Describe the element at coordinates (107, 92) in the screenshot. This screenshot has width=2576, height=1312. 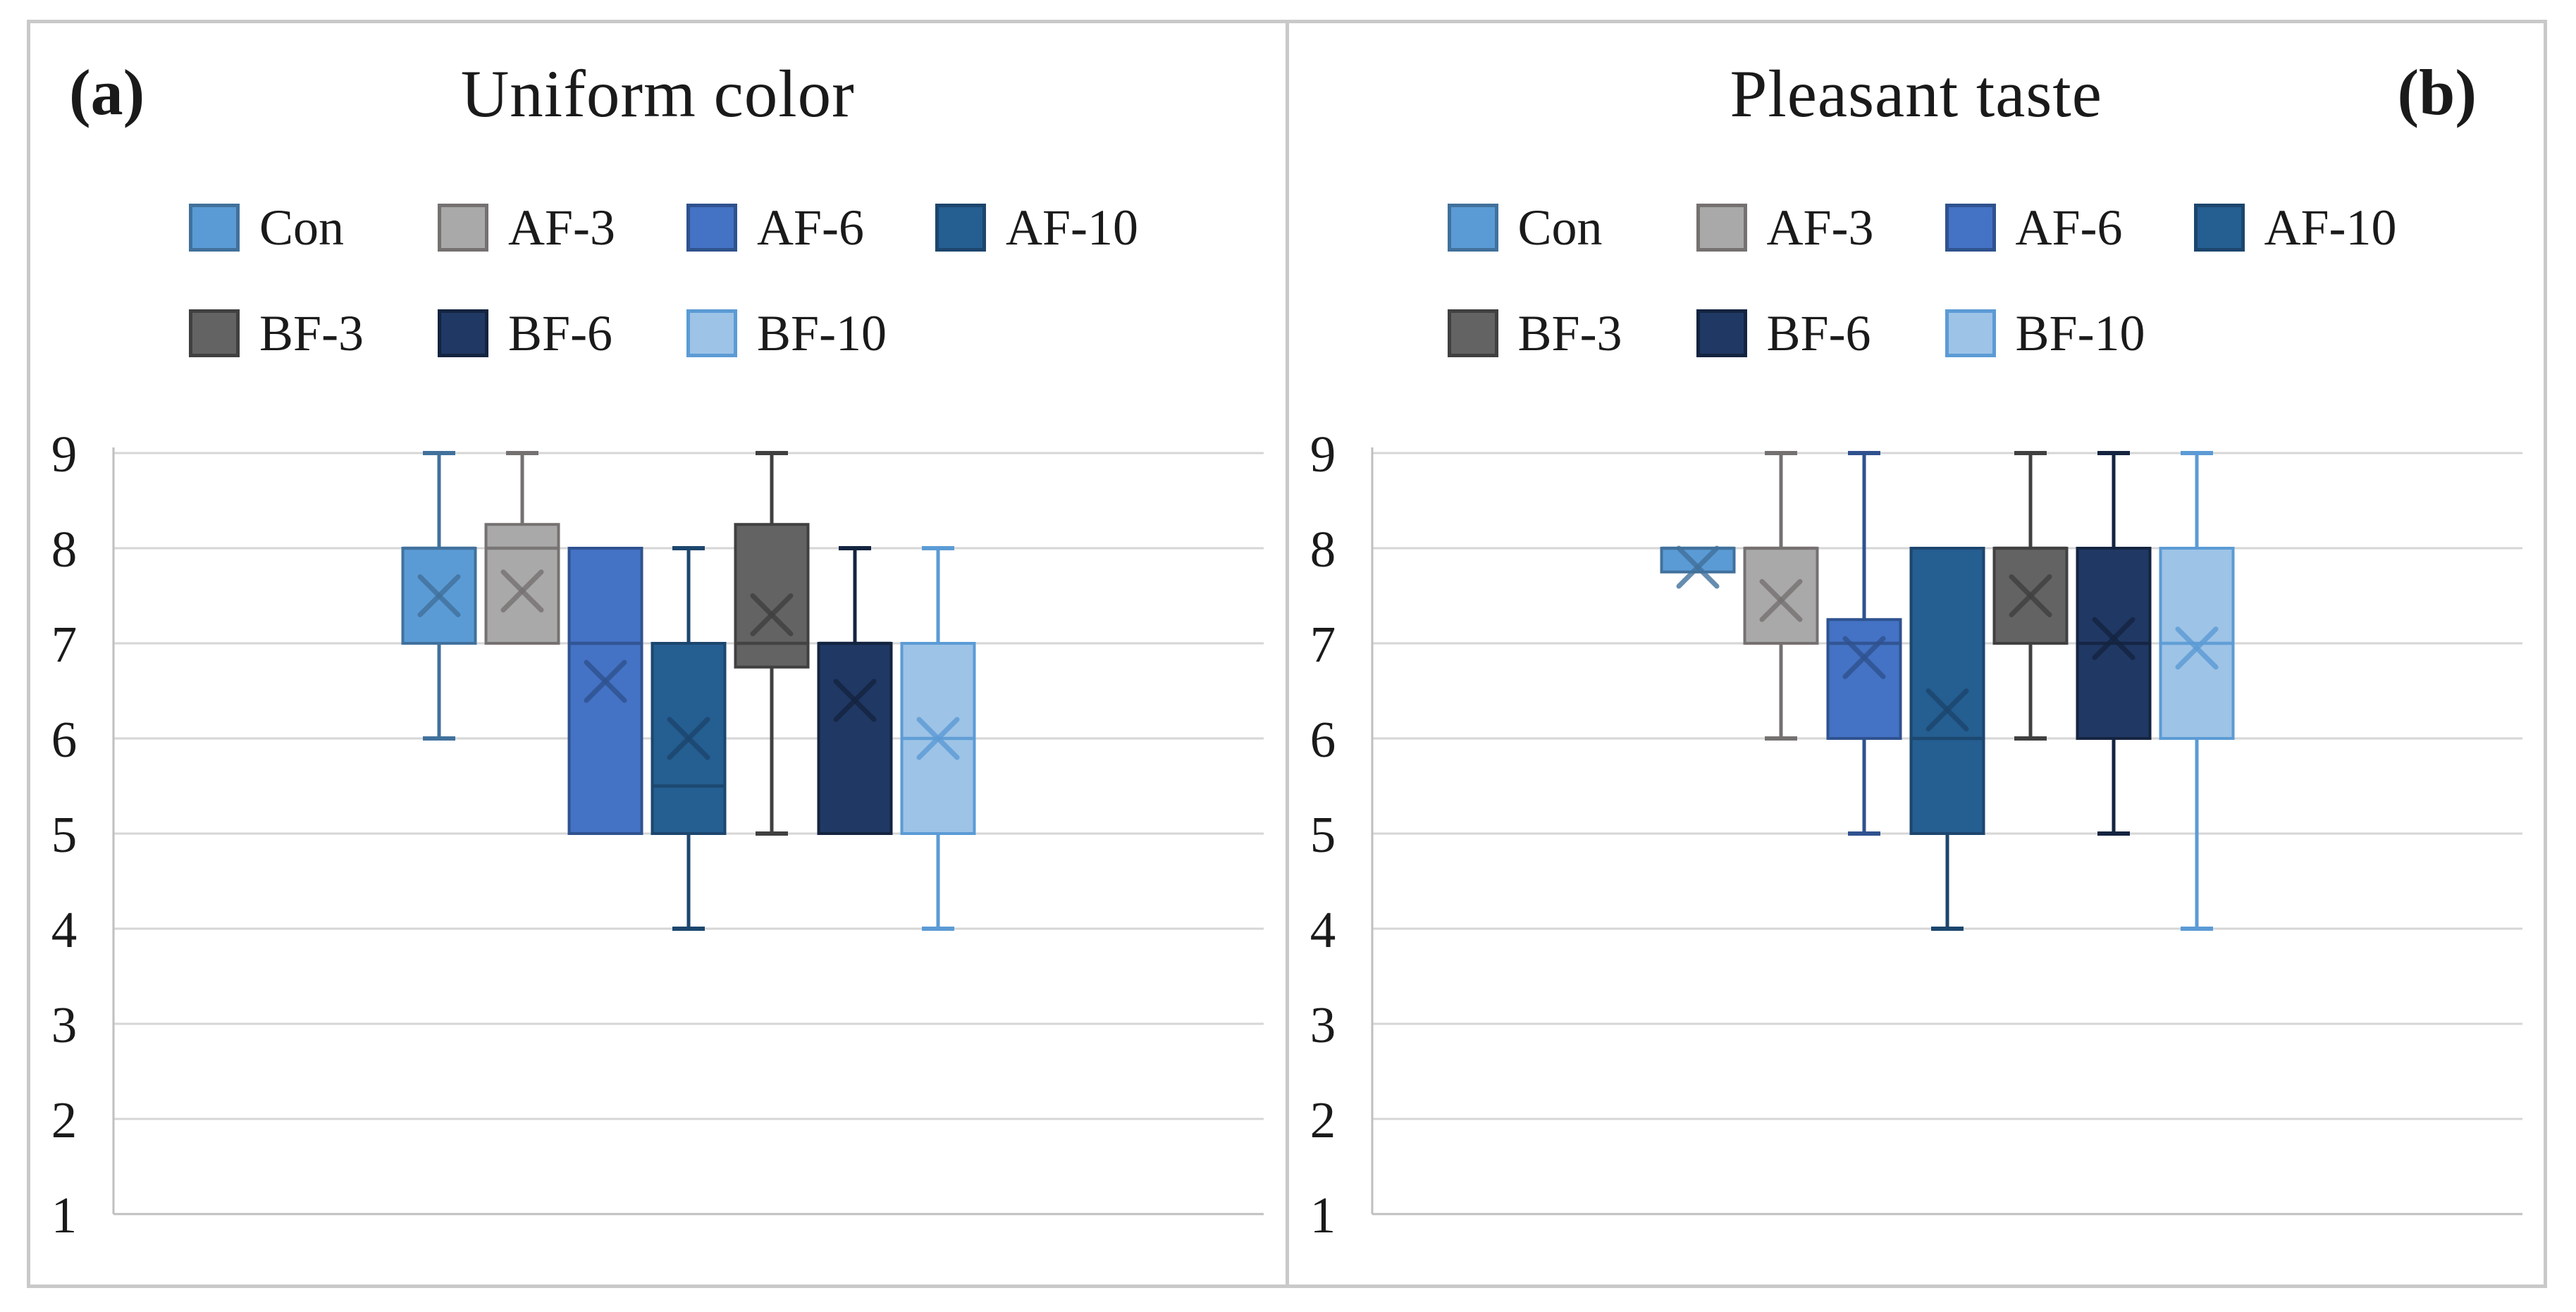
I see `panel-a-corner-label: (a)` at that location.